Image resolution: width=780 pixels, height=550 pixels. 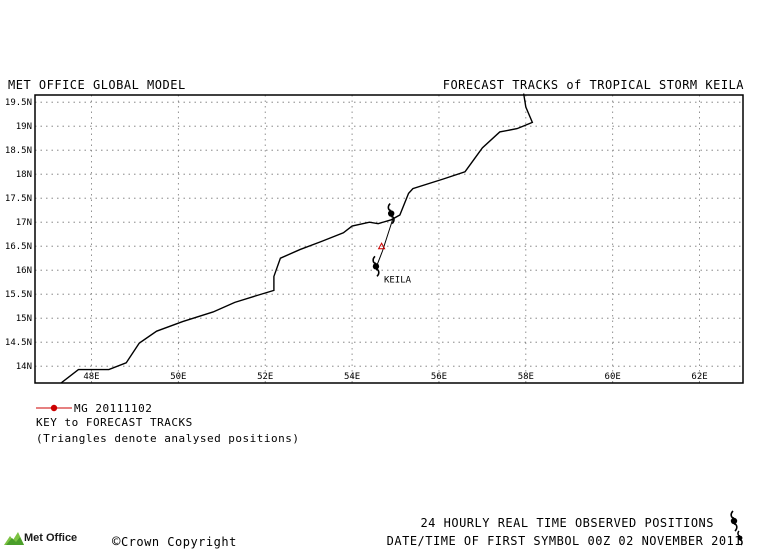 I want to click on key-entry-label: MG 20111102, so click(x=113, y=408).